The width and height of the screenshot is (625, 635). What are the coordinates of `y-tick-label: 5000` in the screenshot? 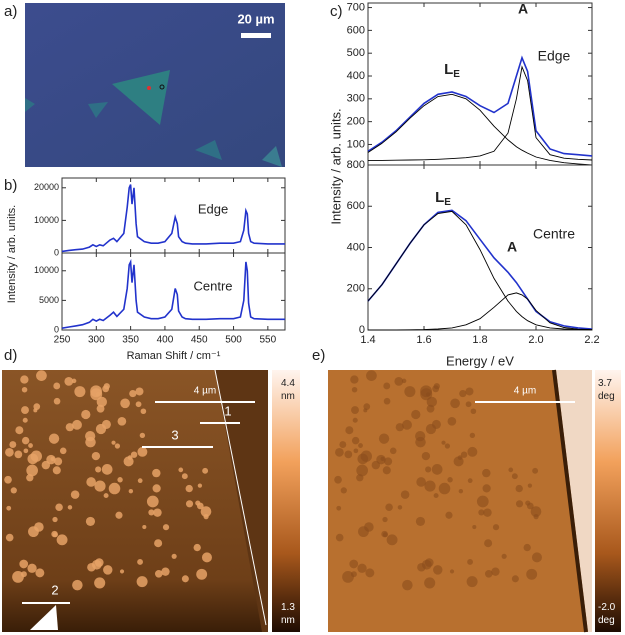 It's located at (49, 300).